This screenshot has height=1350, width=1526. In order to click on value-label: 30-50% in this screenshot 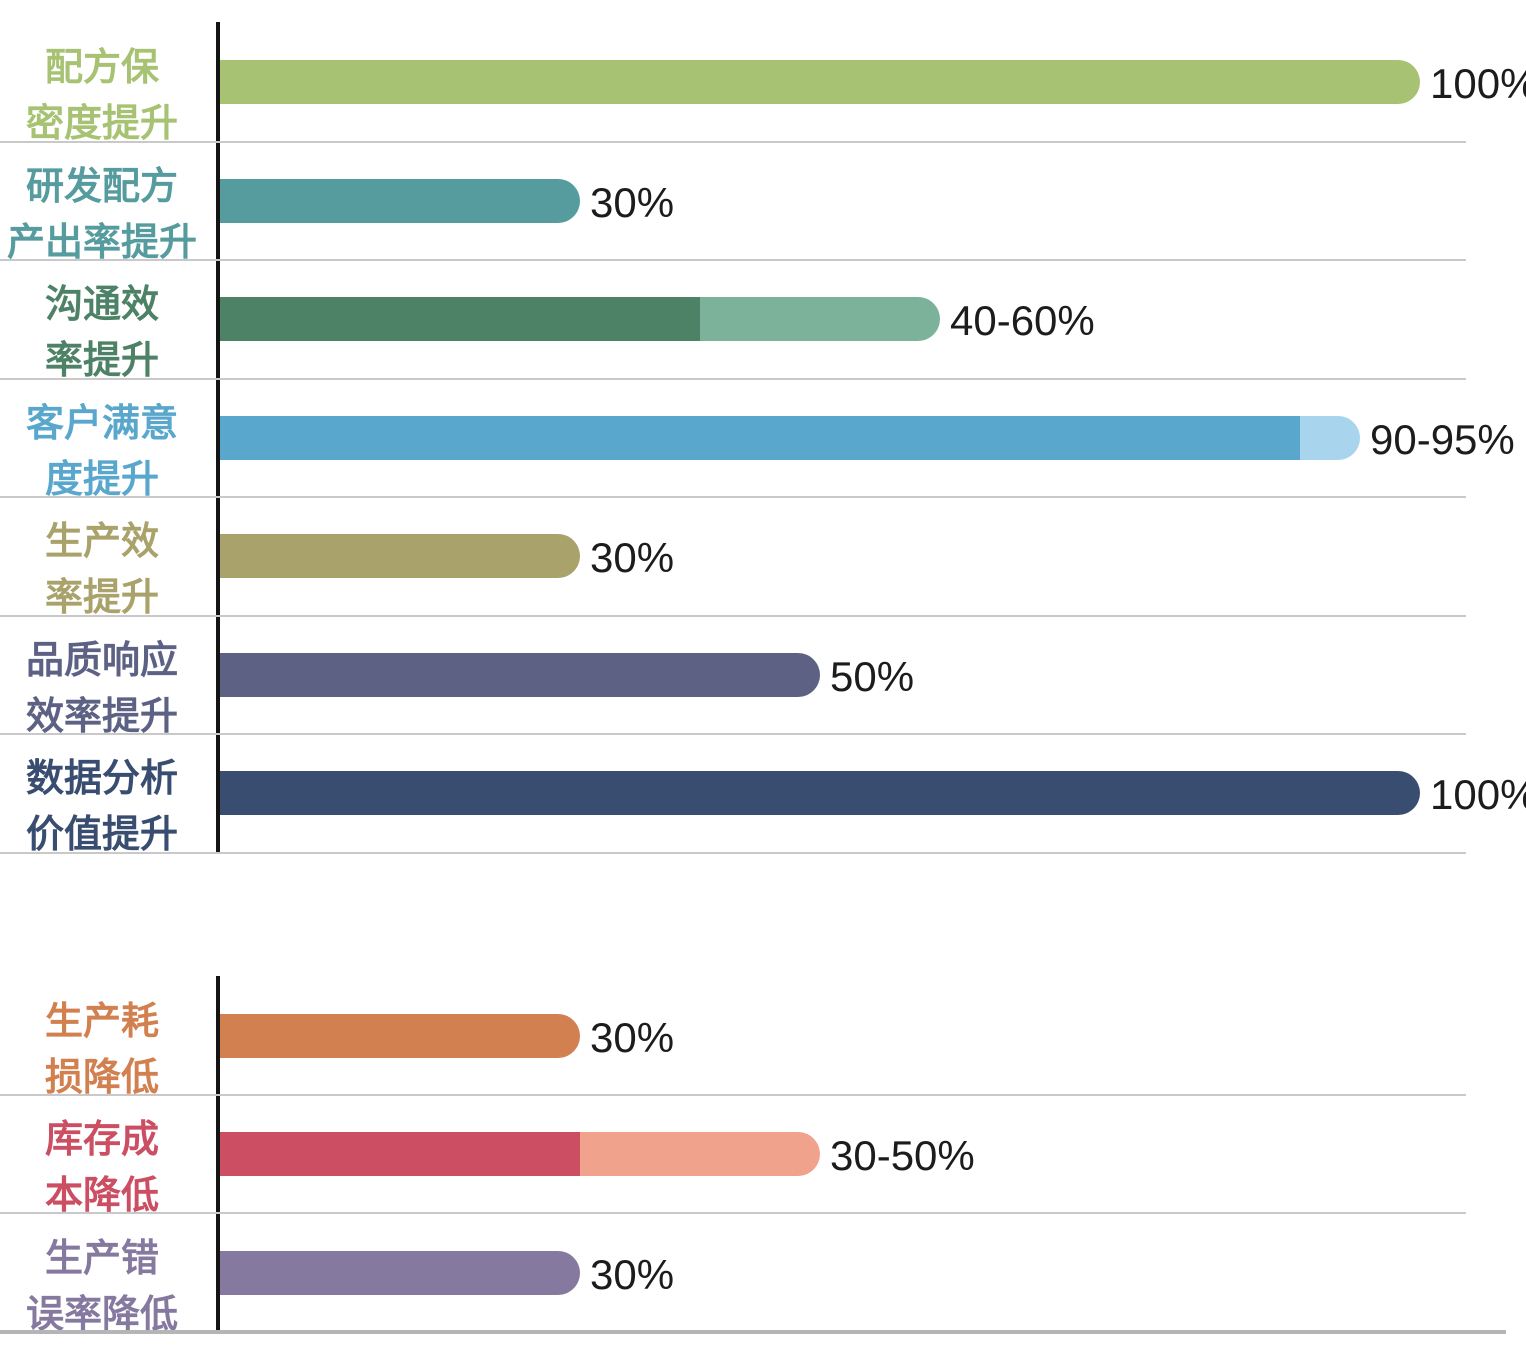, I will do `click(902, 1155)`.